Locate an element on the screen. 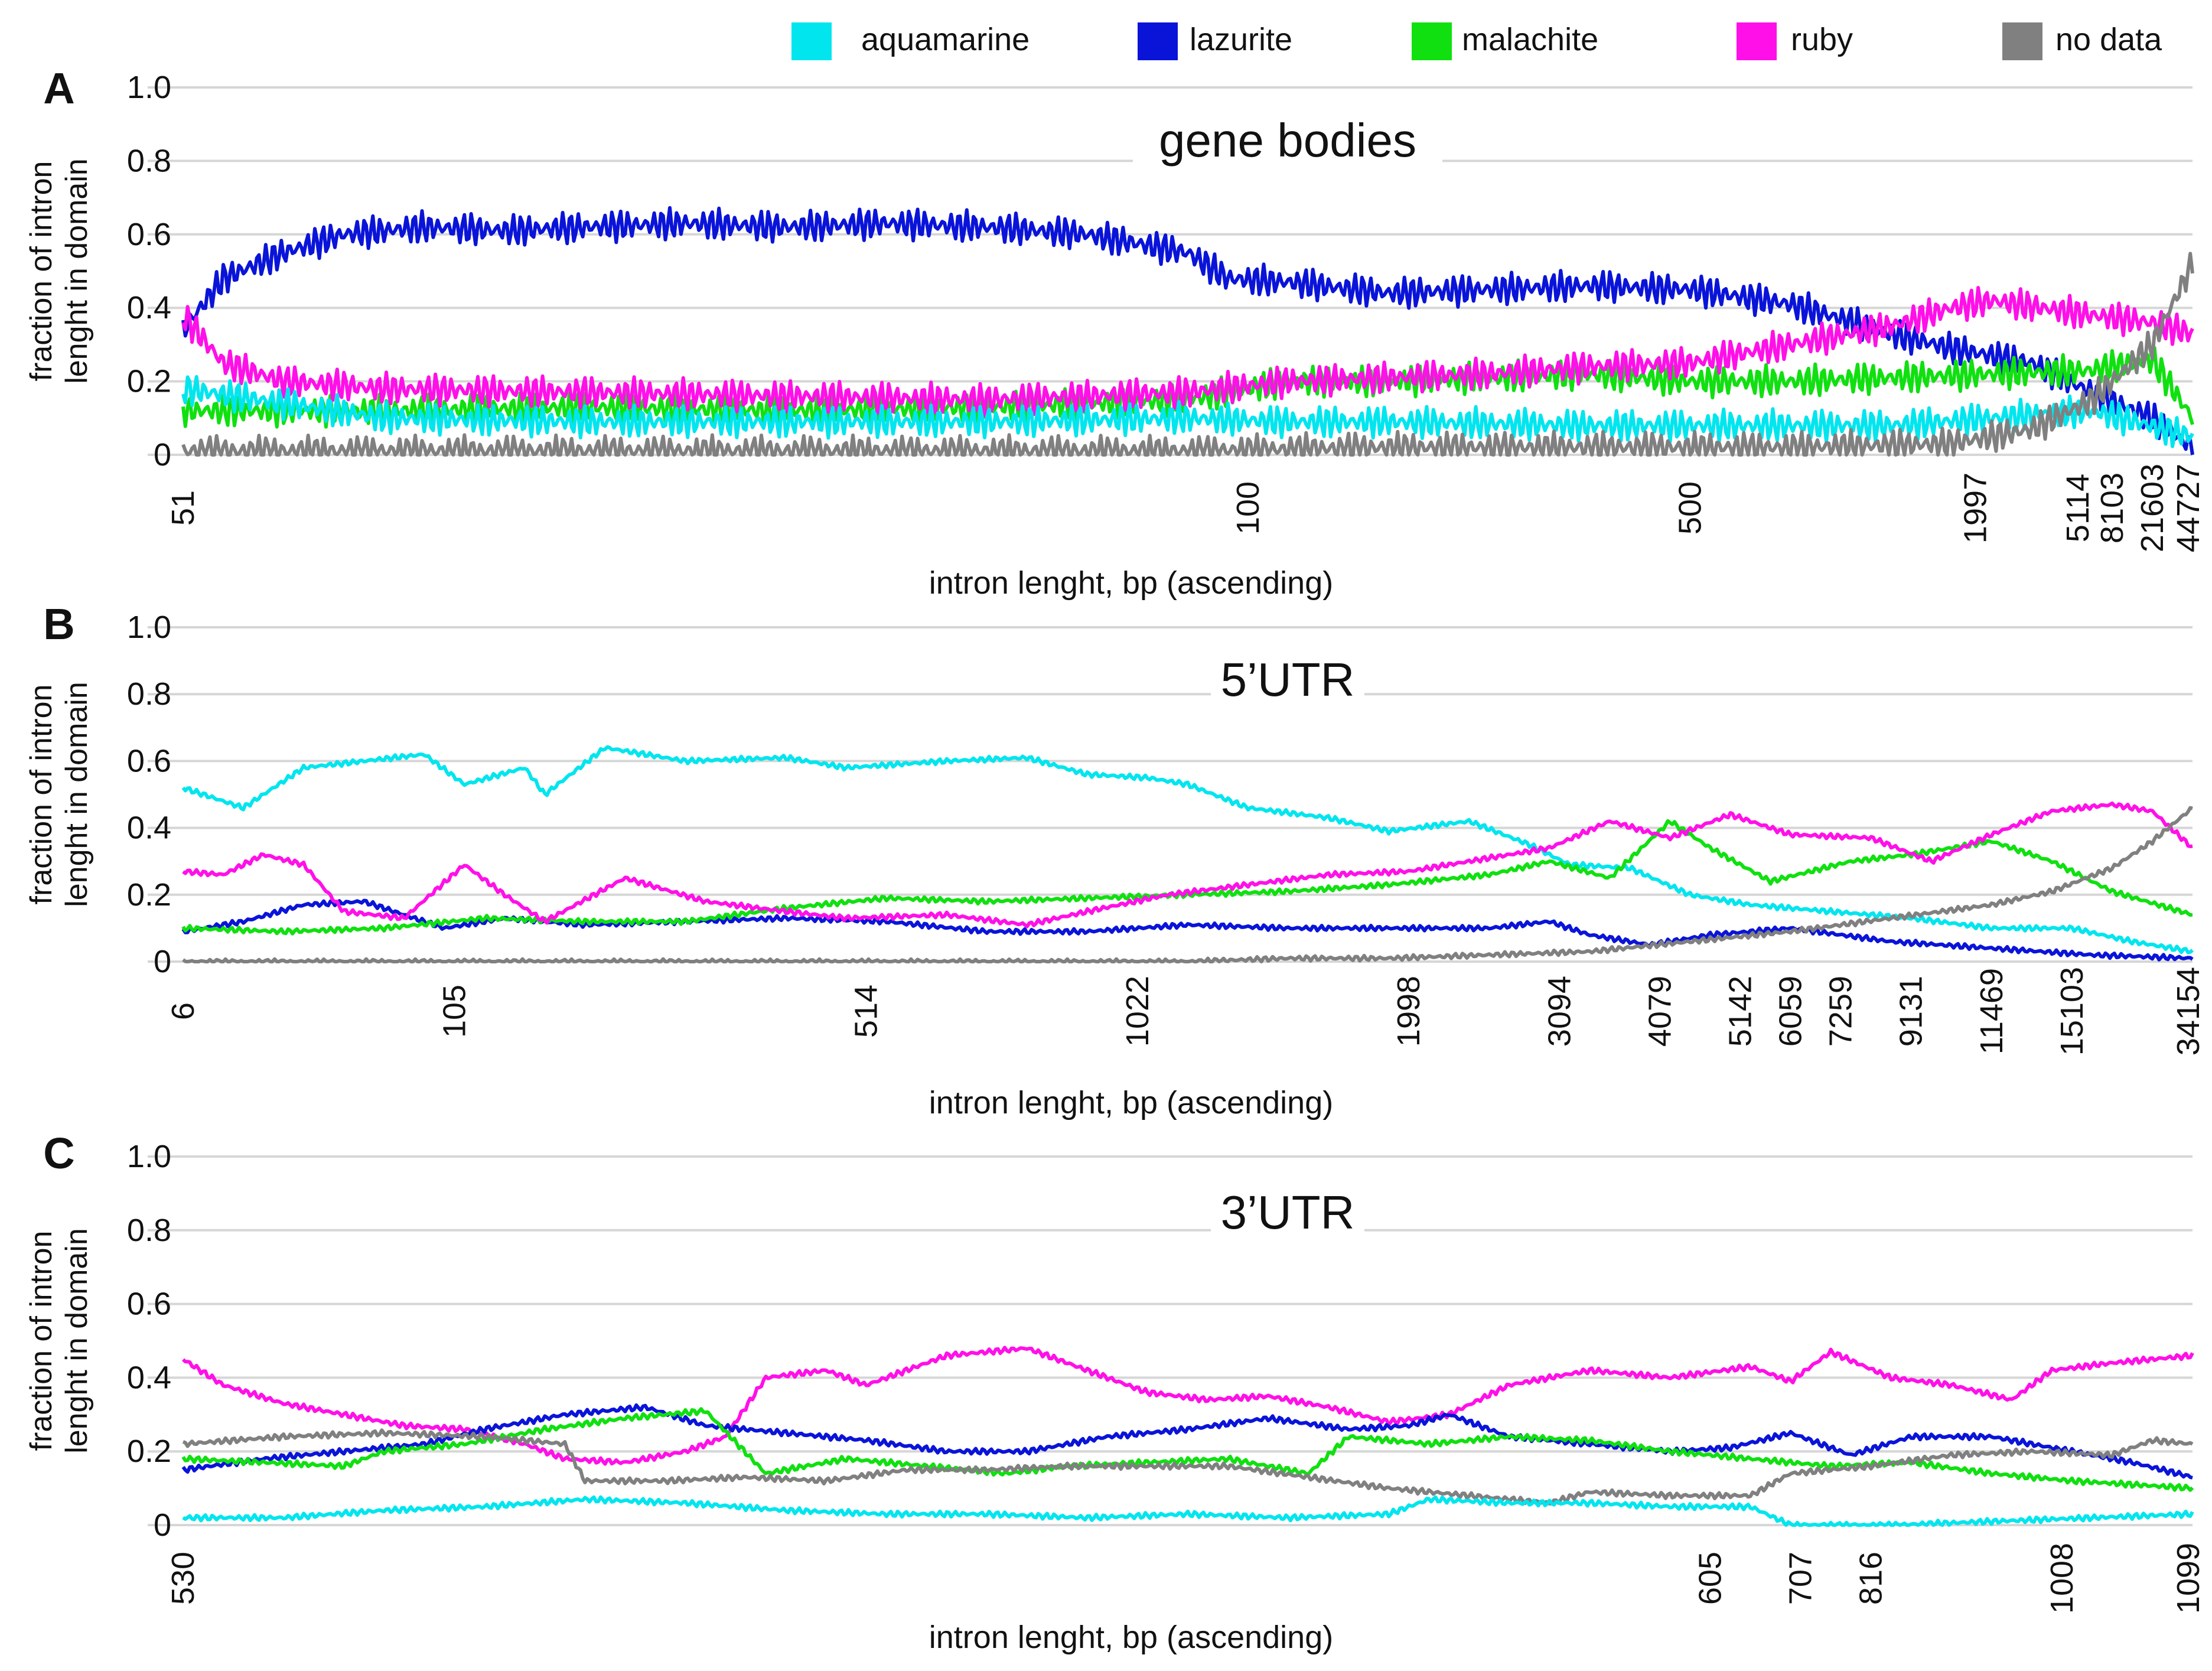 The height and width of the screenshot is (1671, 2212). x-tick-label: 1997 is located at coordinates (1975, 508).